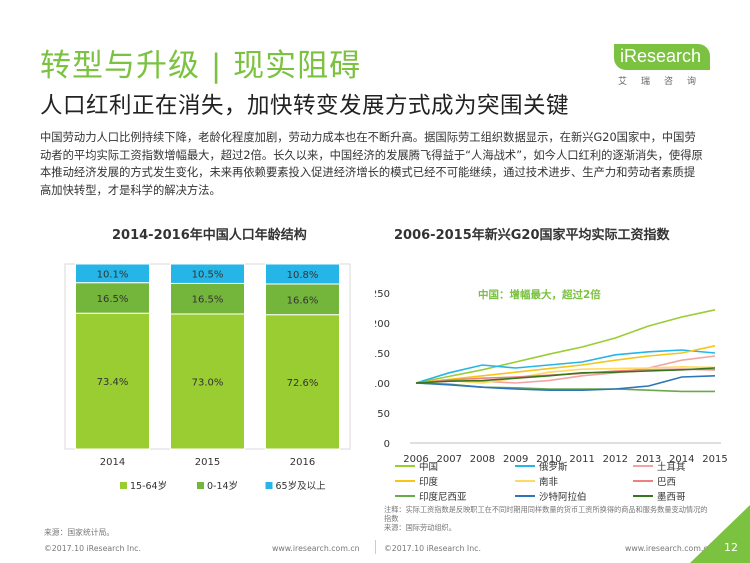 This screenshot has height=563, width=750. I want to click on footer-divider, so click(375, 547).